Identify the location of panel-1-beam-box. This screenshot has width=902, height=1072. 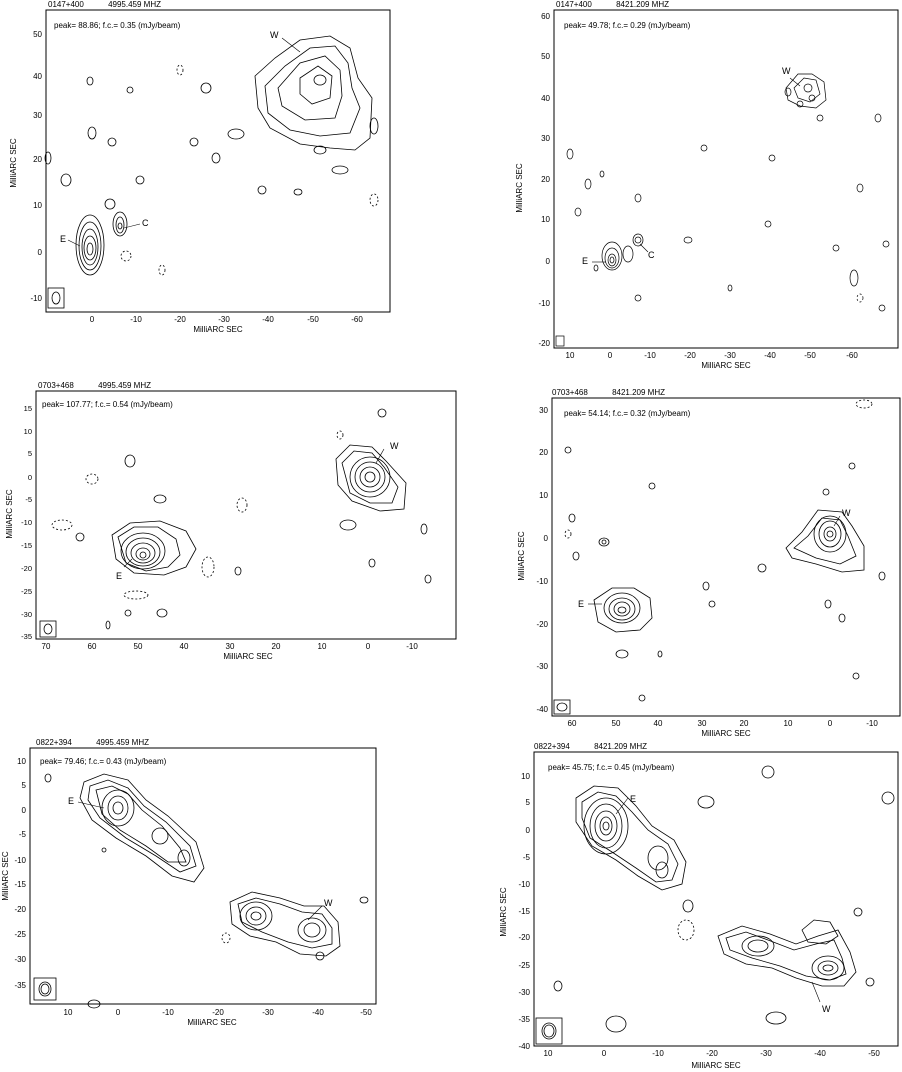
(56, 298).